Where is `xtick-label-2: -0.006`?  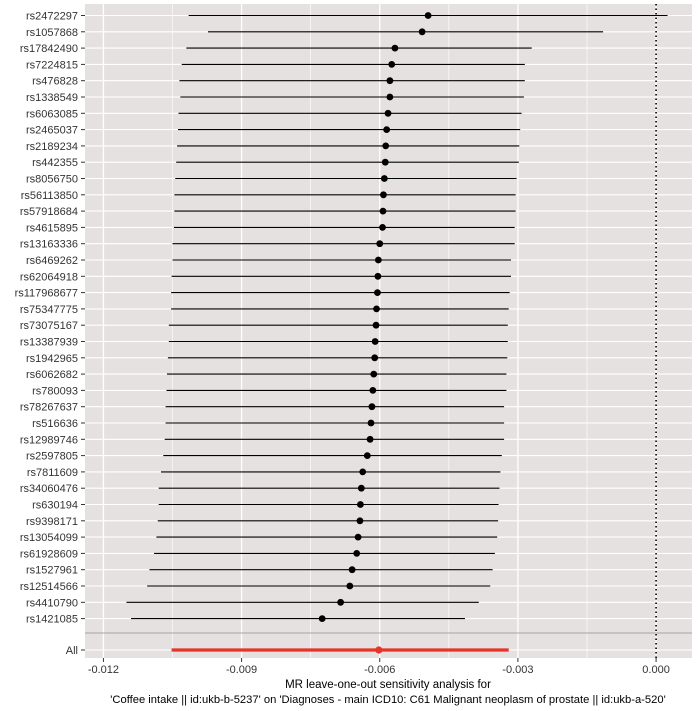
xtick-label-2: -0.006 is located at coordinates (379, 670).